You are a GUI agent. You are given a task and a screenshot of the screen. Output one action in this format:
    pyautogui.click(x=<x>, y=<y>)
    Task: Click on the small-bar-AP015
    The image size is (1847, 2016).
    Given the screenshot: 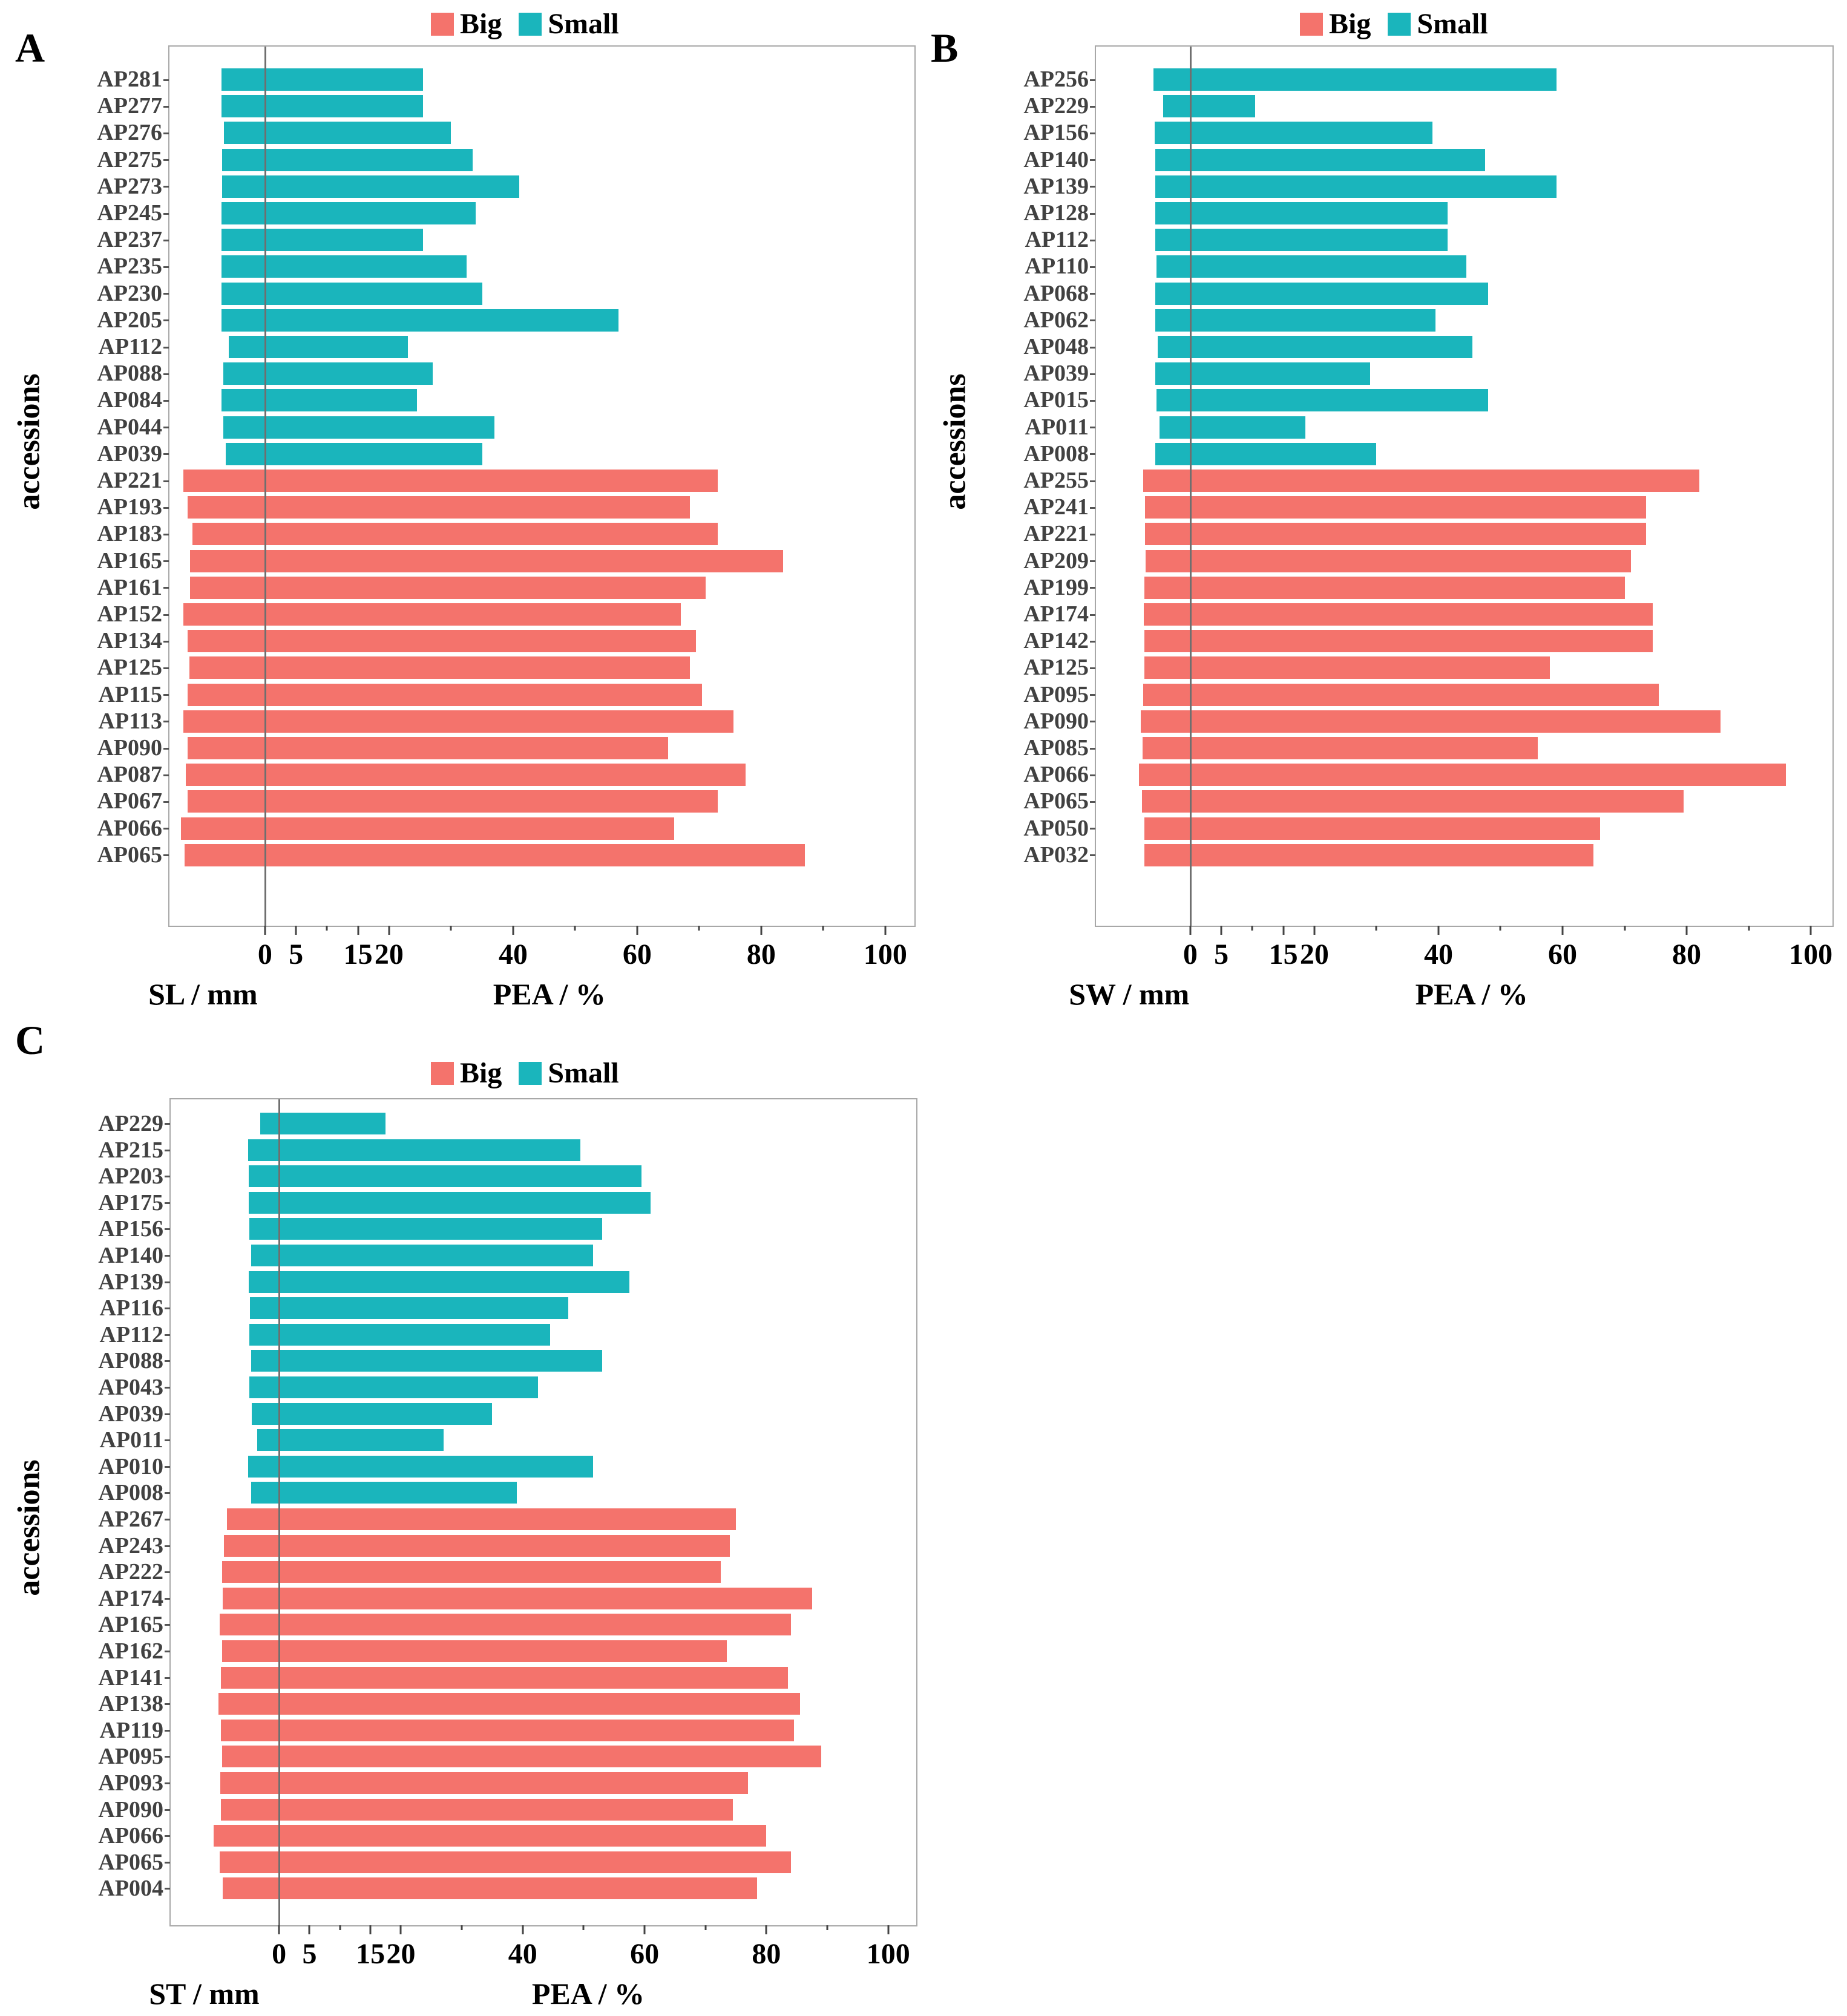 What is the action you would take?
    pyautogui.click(x=1322, y=400)
    